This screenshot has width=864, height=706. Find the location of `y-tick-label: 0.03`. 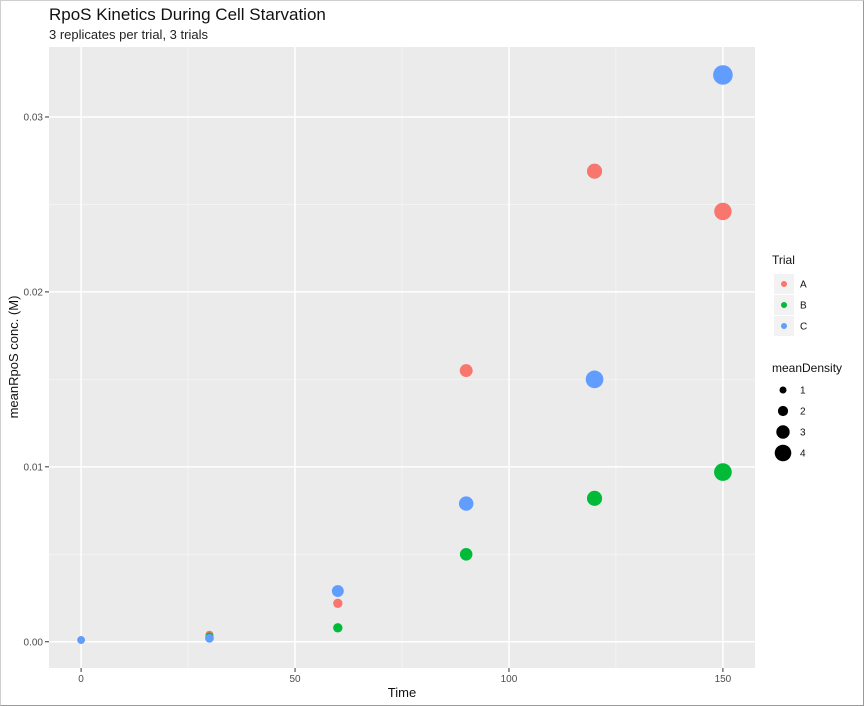

y-tick-label: 0.03 is located at coordinates (34, 117).